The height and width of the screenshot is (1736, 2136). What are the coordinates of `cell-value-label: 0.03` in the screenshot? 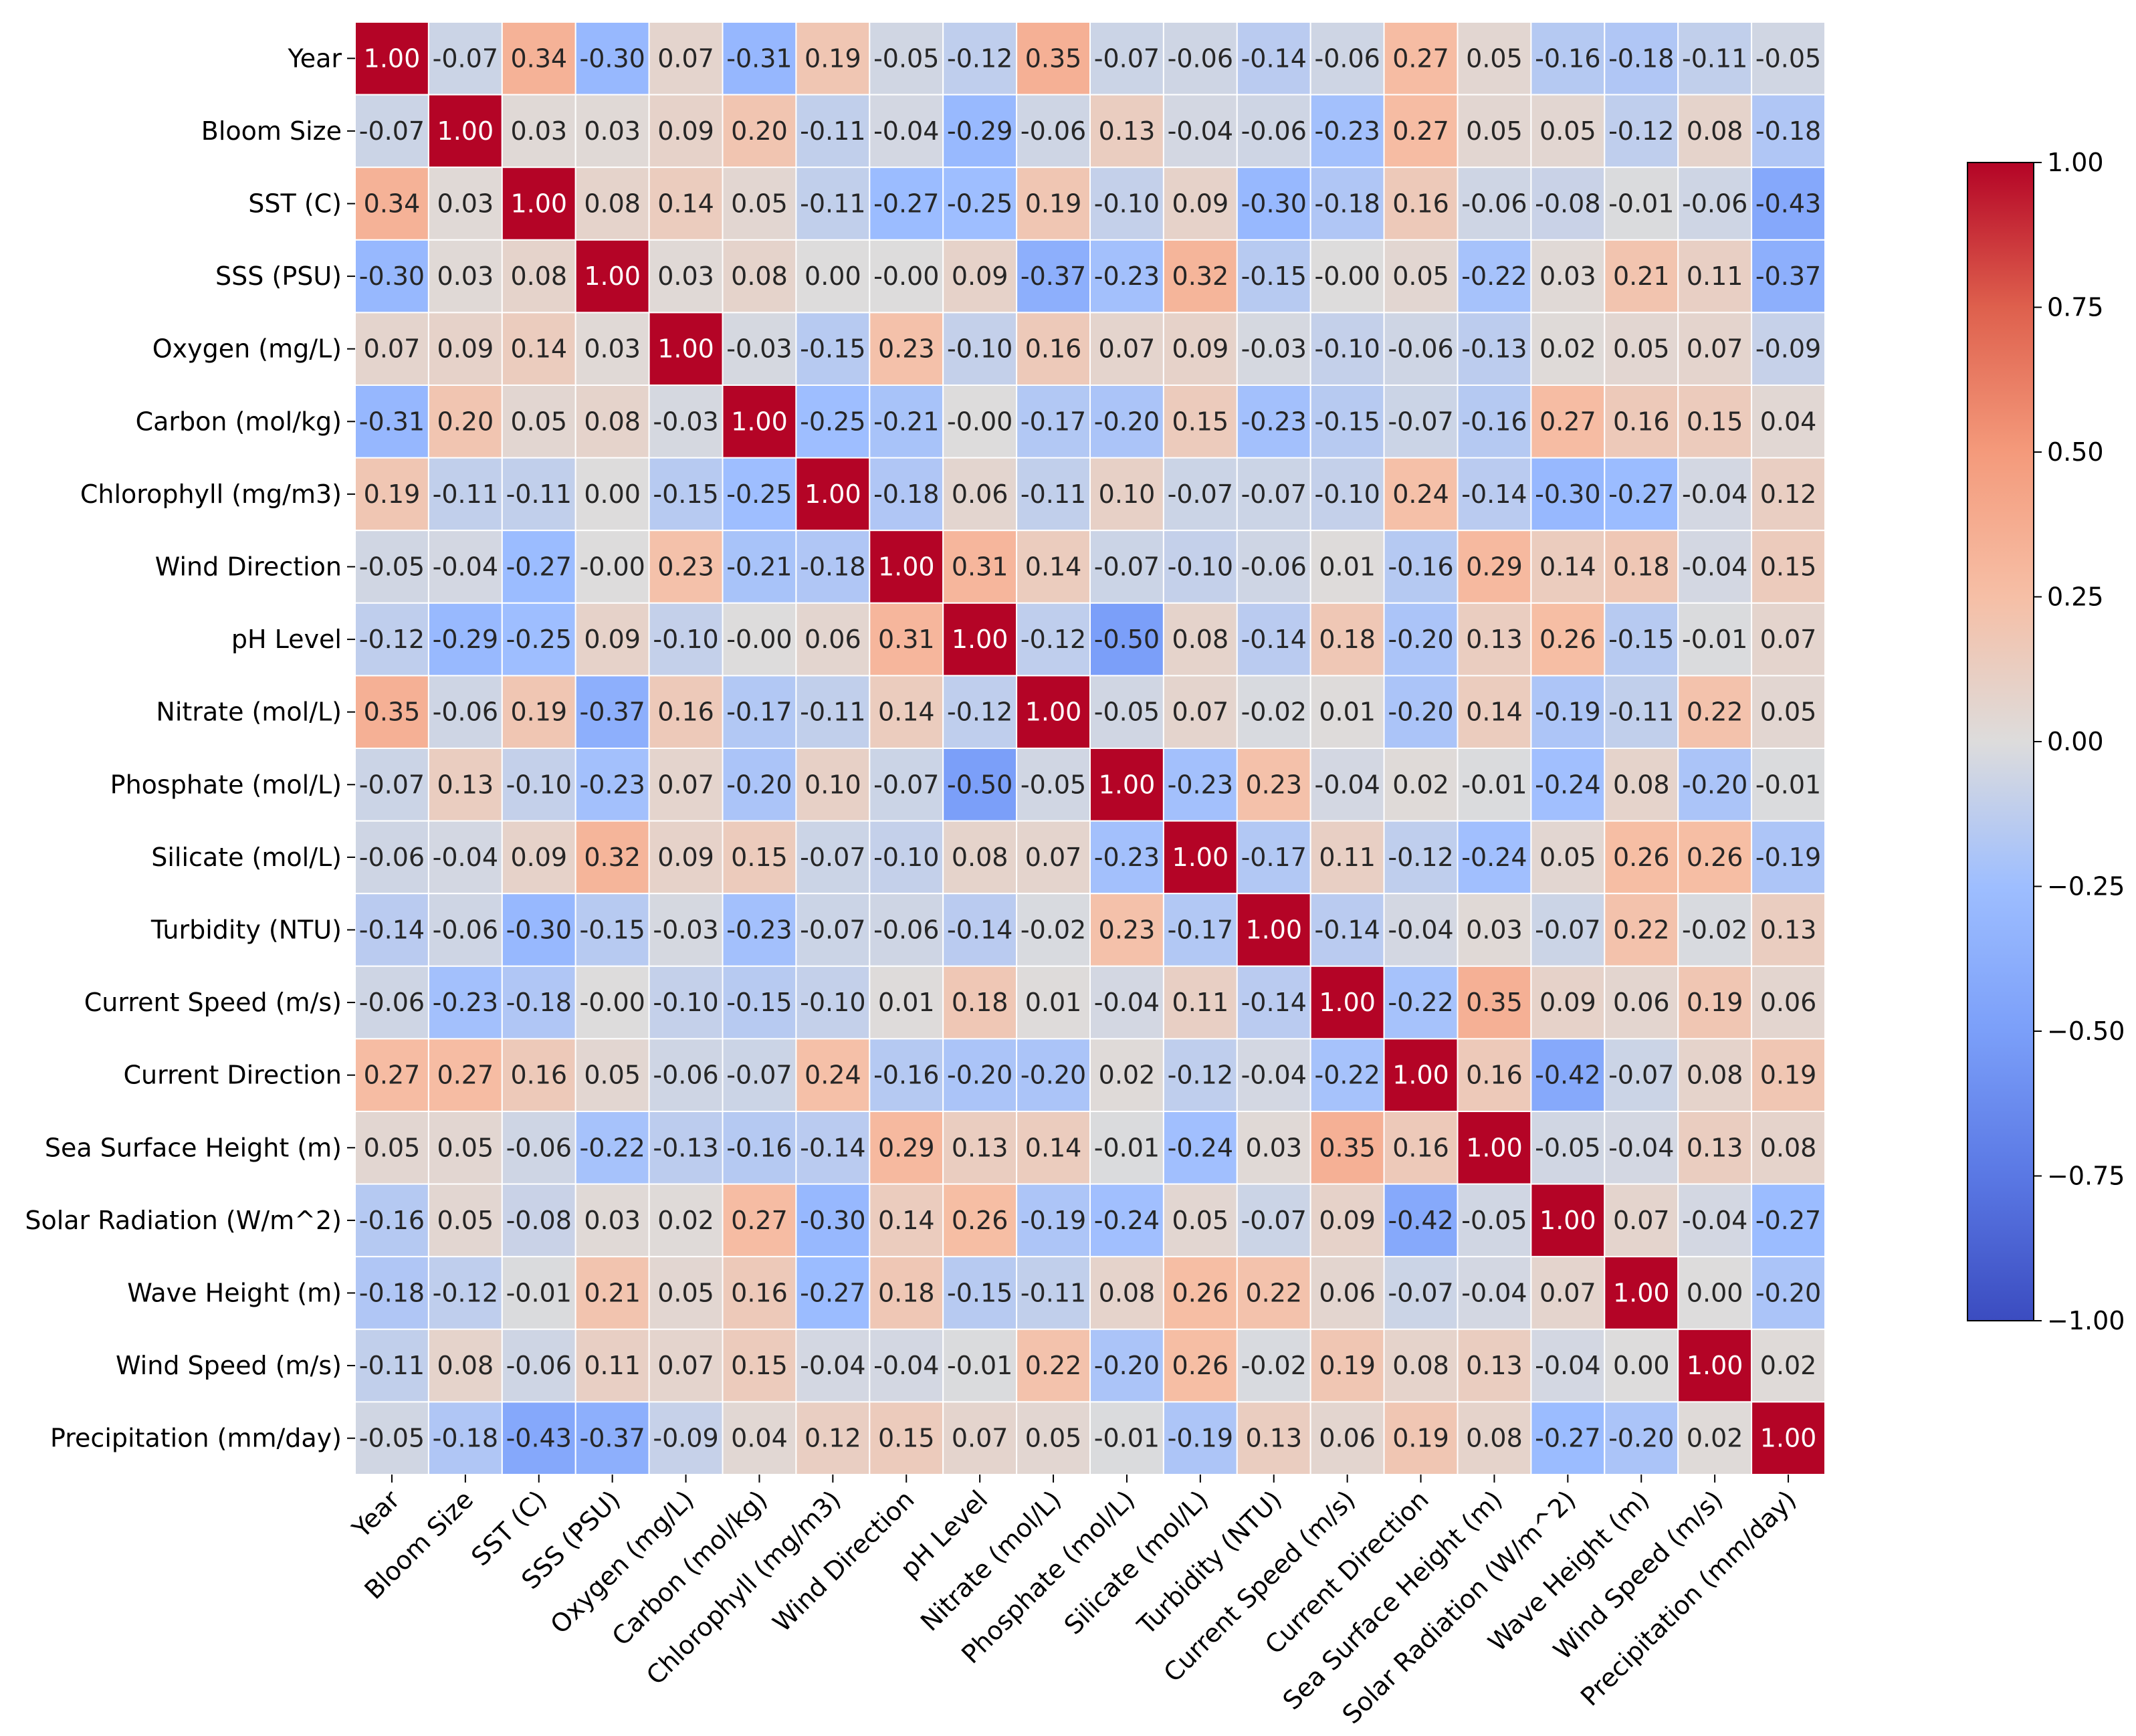 It's located at (1568, 276).